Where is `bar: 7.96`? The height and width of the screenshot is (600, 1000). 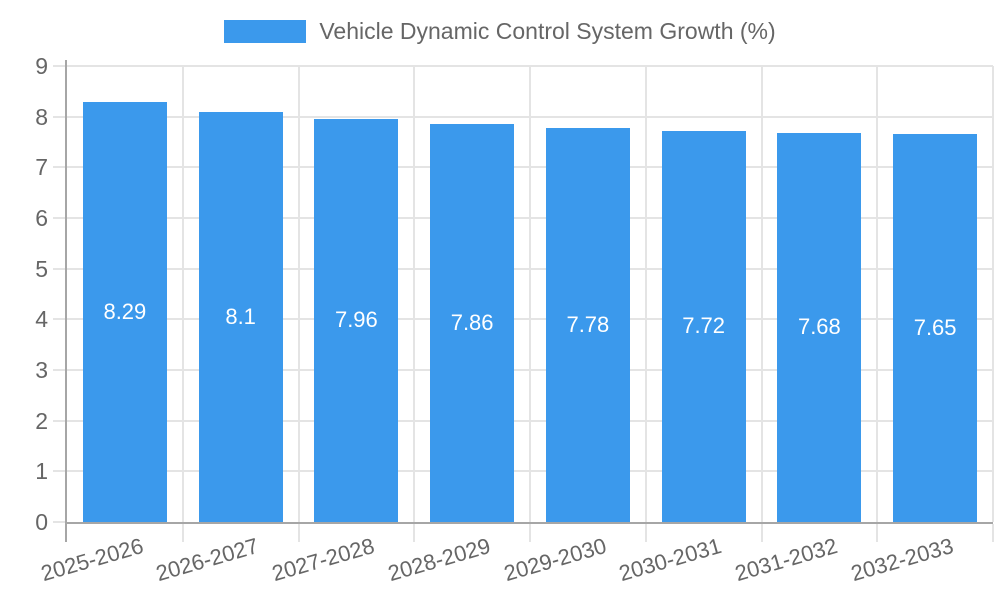 bar: 7.96 is located at coordinates (356, 320).